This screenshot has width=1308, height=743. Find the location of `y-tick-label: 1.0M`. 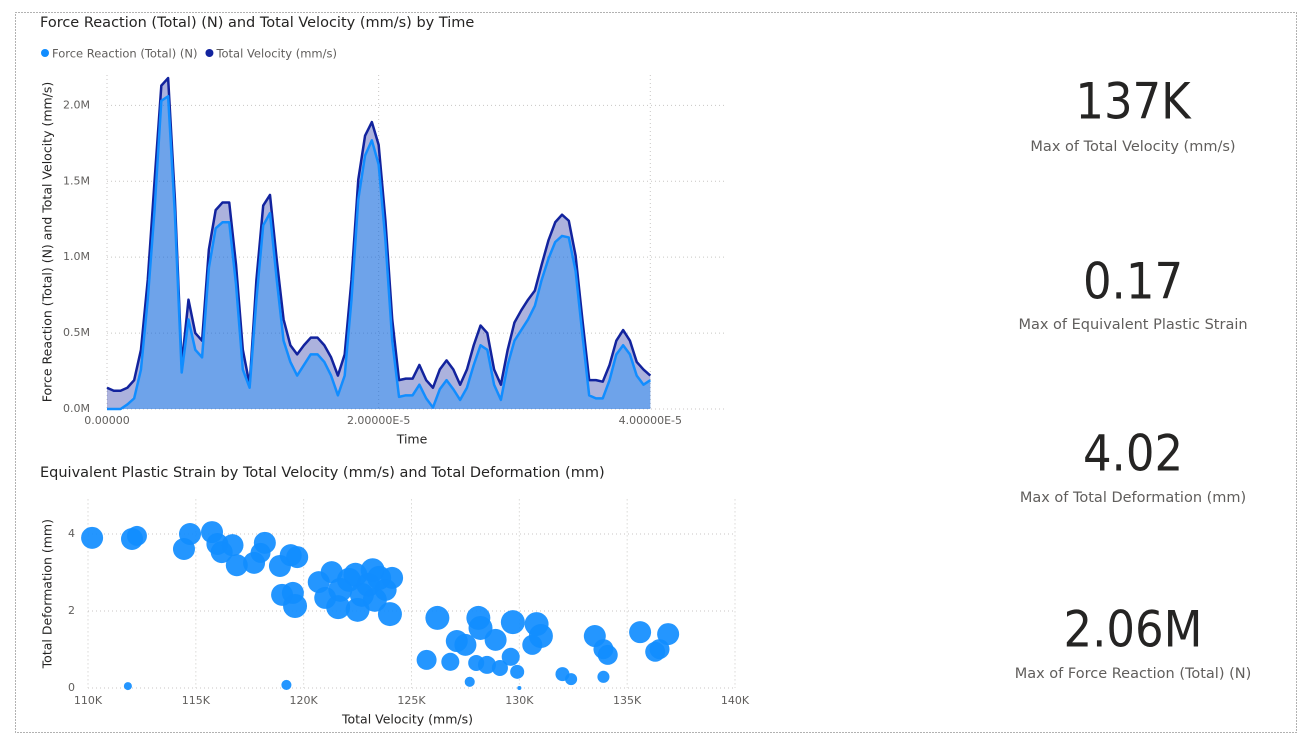

y-tick-label: 1.0M is located at coordinates (76, 256).